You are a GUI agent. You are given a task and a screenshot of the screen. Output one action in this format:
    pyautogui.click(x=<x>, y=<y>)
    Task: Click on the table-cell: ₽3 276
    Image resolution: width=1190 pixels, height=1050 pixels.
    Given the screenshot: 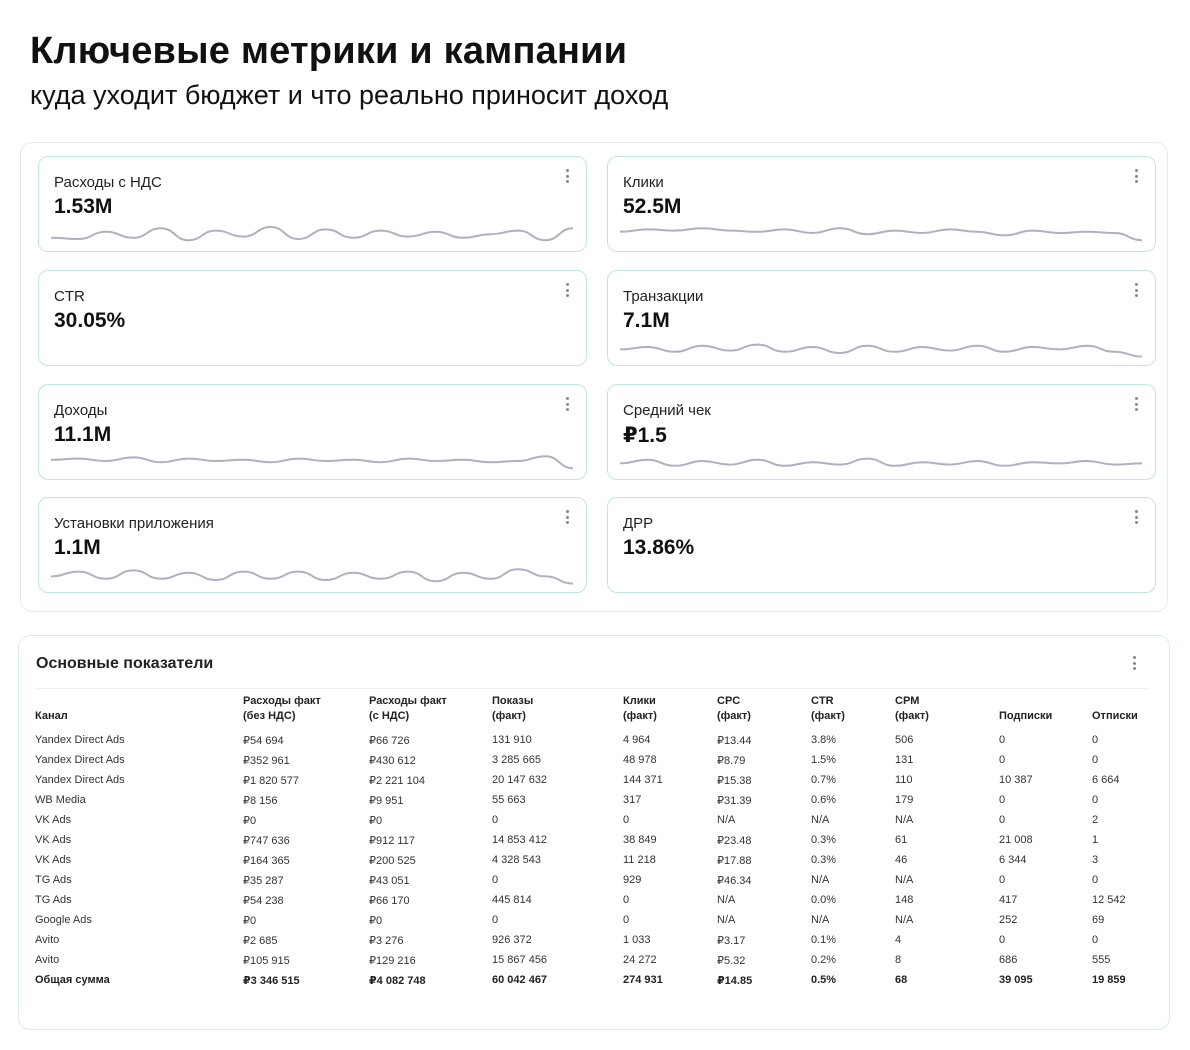 What is the action you would take?
    pyautogui.click(x=386, y=940)
    